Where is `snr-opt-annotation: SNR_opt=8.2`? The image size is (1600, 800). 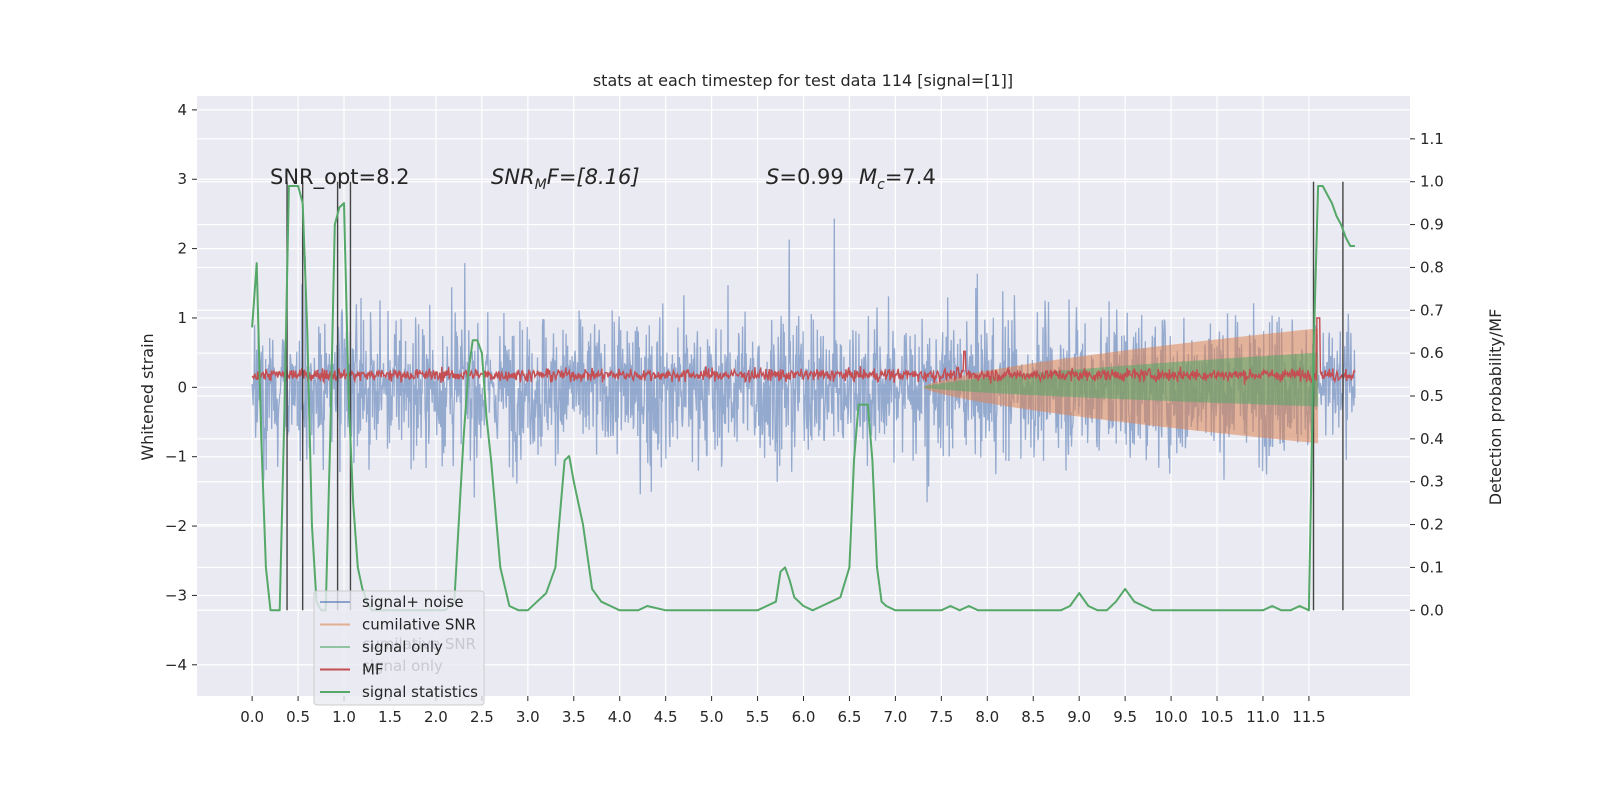
snr-opt-annotation: SNR_opt=8.2 is located at coordinates (340, 177).